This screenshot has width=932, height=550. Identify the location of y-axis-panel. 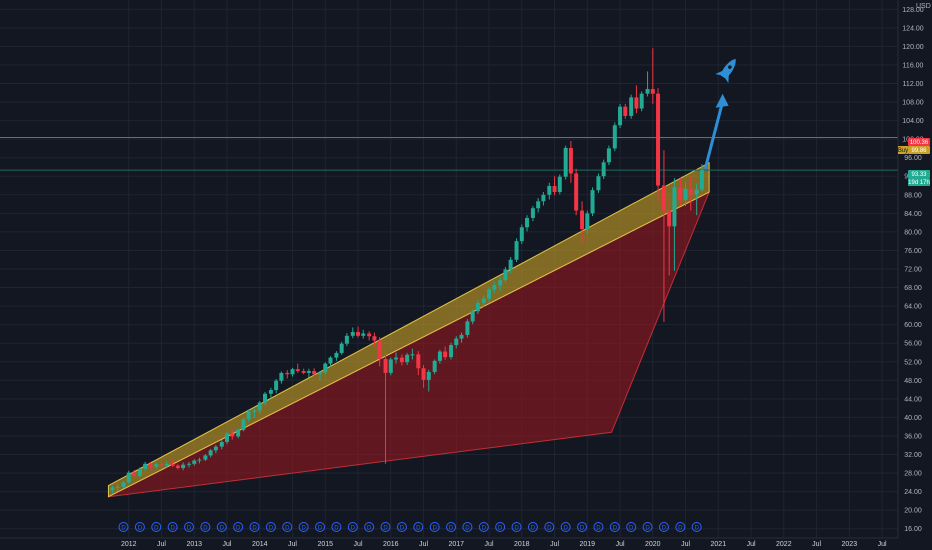
(915, 269).